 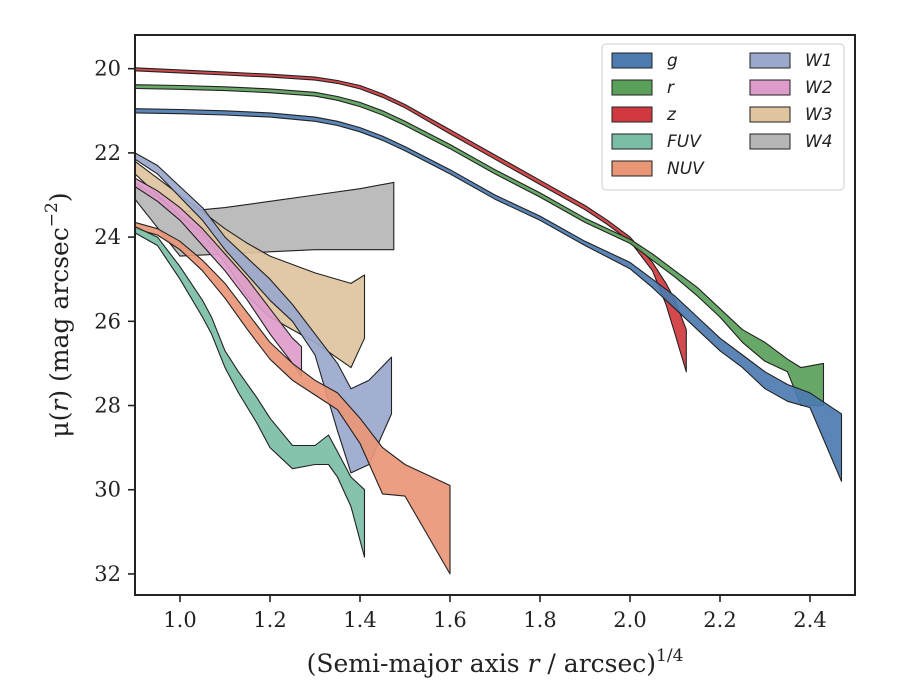 I want to click on y-axis-label-var: r, so click(x=59, y=405).